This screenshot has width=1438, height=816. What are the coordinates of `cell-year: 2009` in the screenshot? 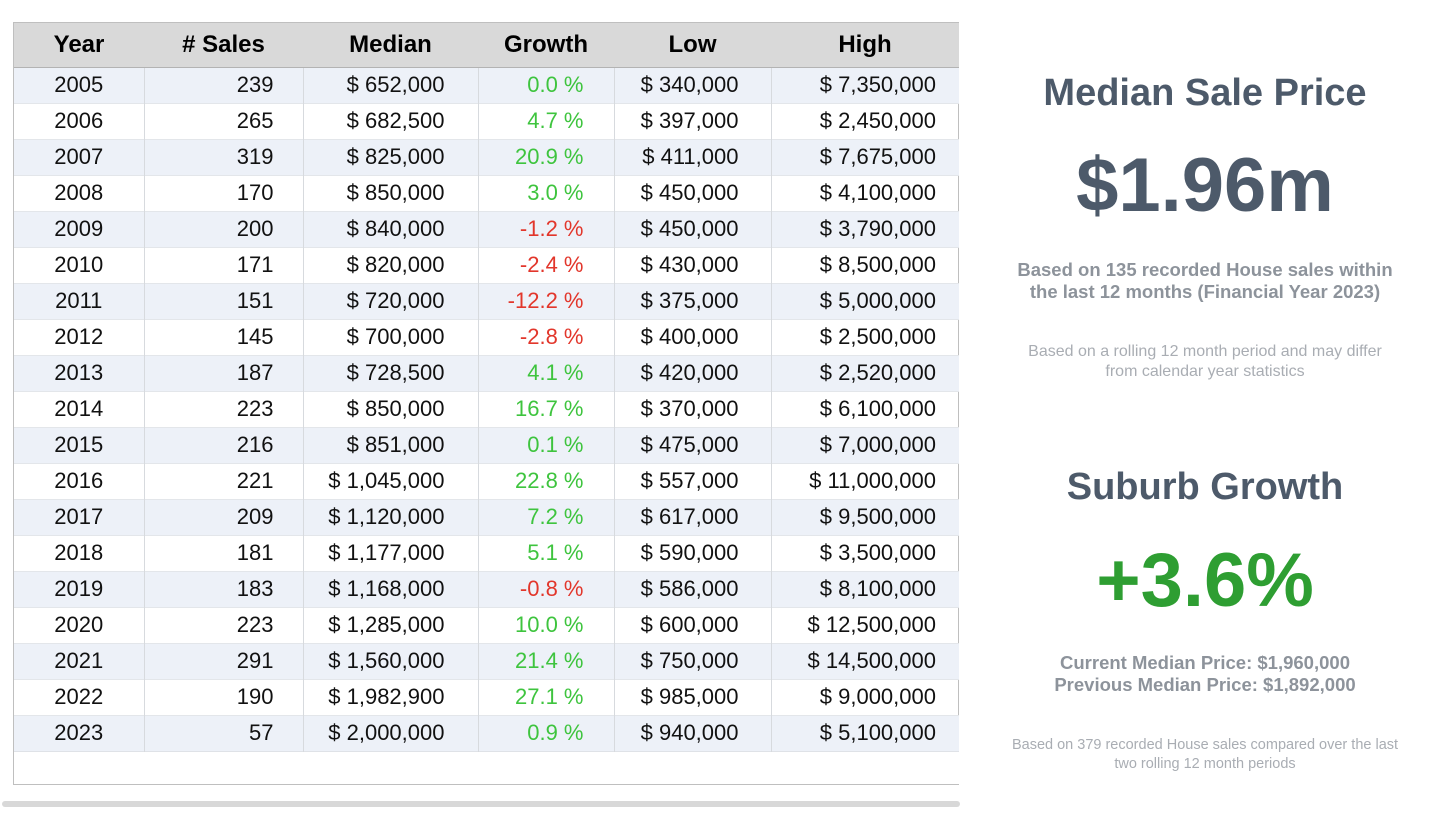 It's located at (79, 228).